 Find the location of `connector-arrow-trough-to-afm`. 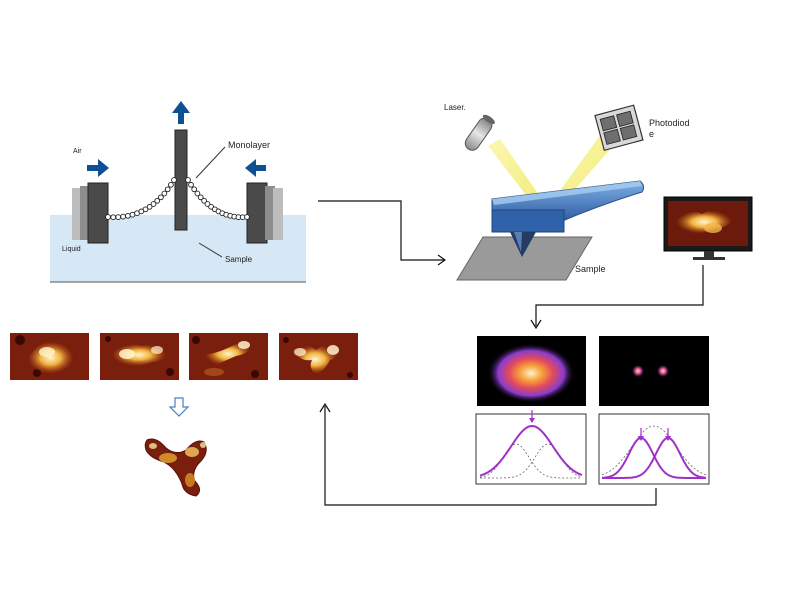

connector-arrow-trough-to-afm is located at coordinates (382, 233).